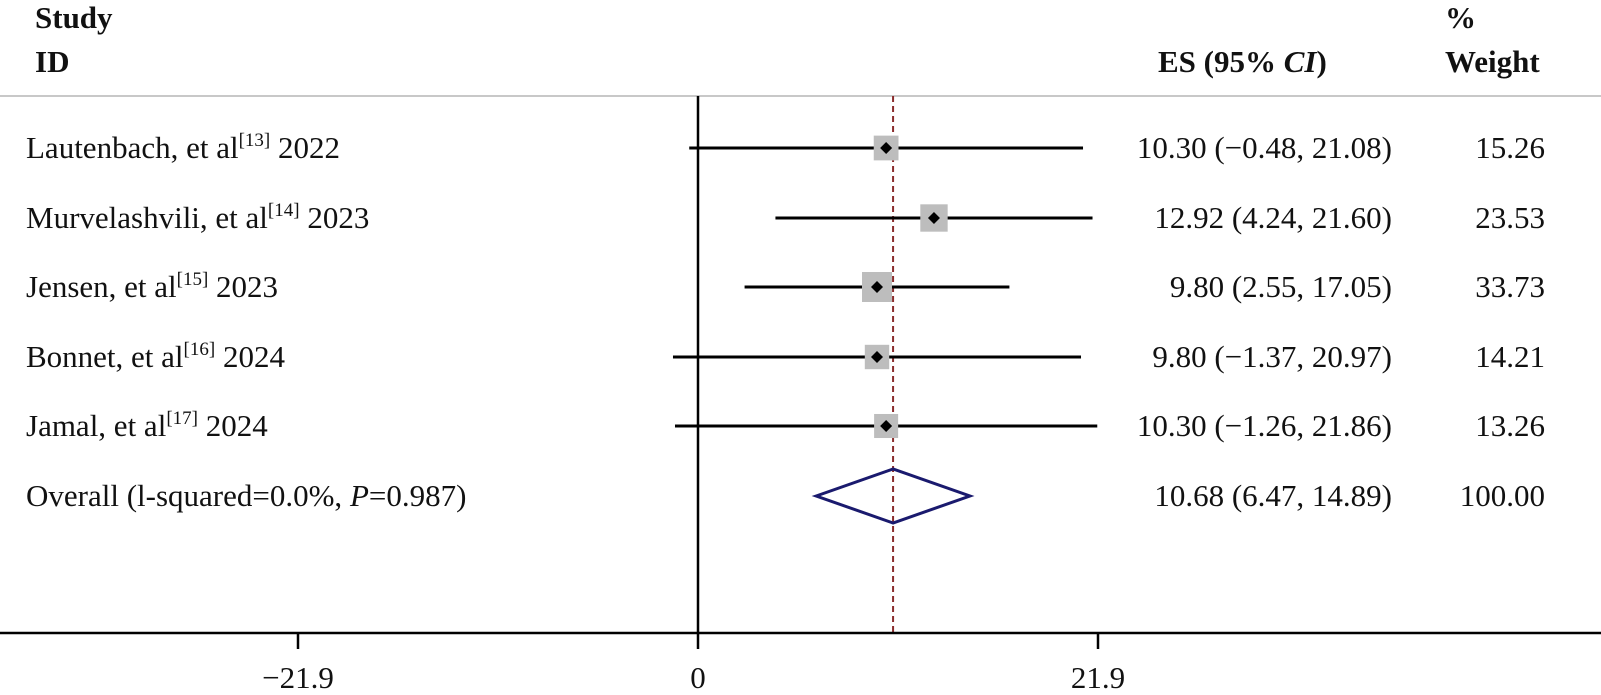  What do you see at coordinates (1322, 61) in the screenshot?
I see `header-es-suffix: )` at bounding box center [1322, 61].